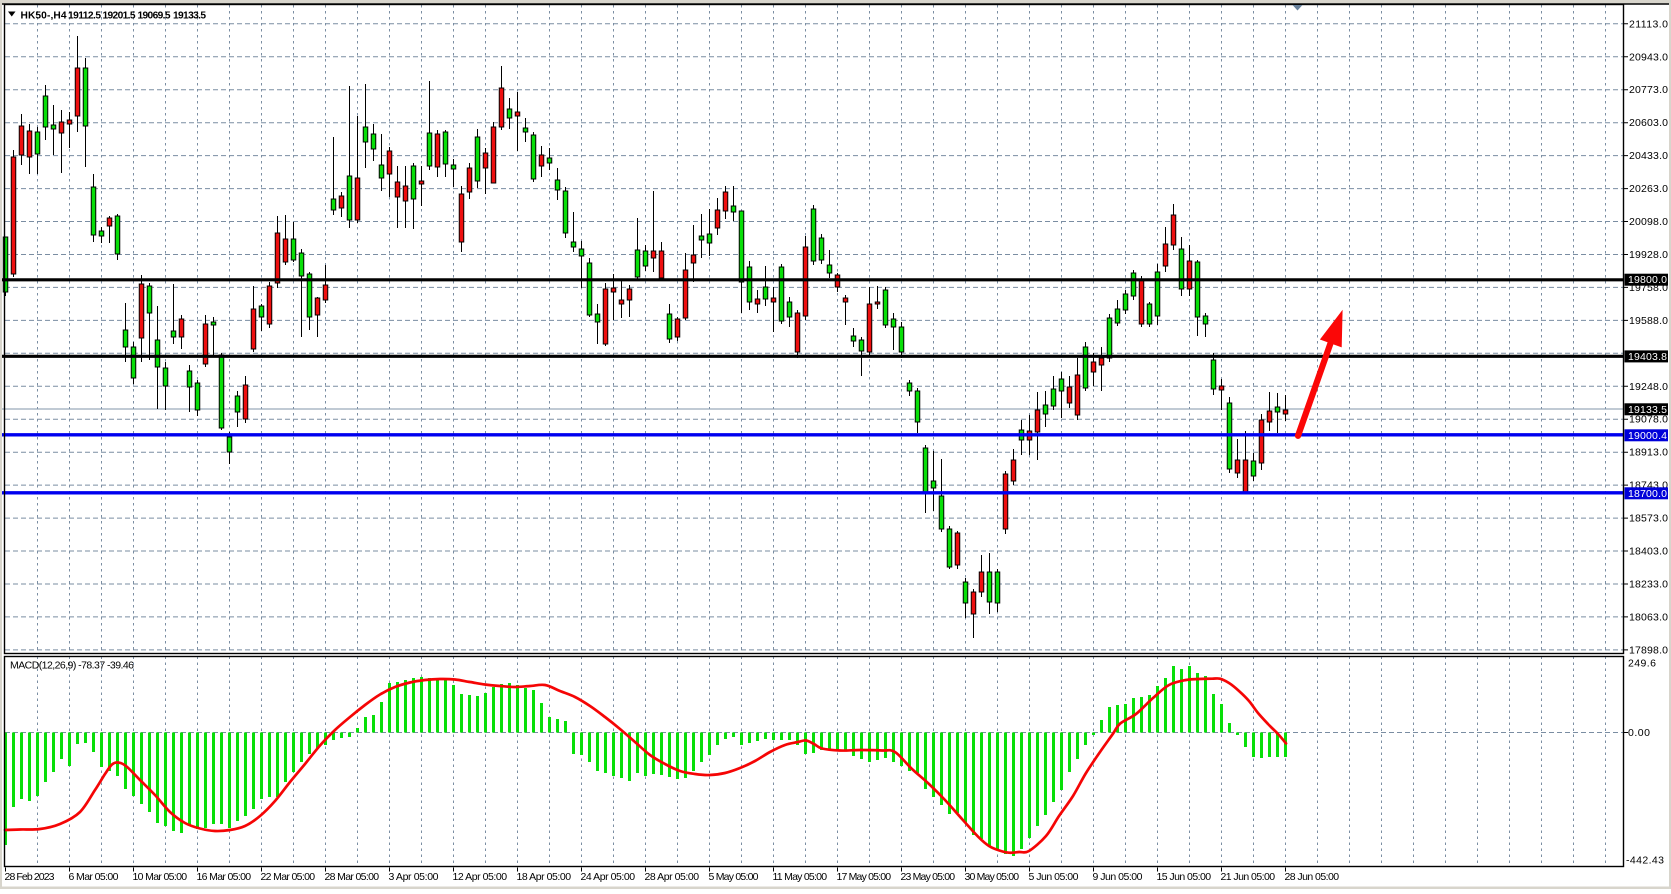 The image size is (1671, 894). What do you see at coordinates (94, 877) in the screenshot?
I see `svg-text: 6 Mar 05:00` at bounding box center [94, 877].